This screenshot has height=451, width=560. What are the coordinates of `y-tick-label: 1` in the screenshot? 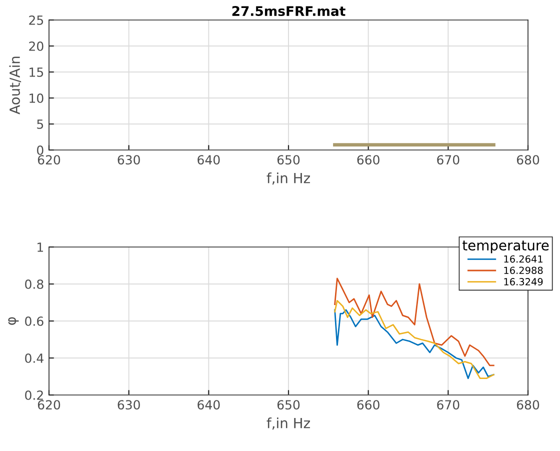 It's located at (40, 247).